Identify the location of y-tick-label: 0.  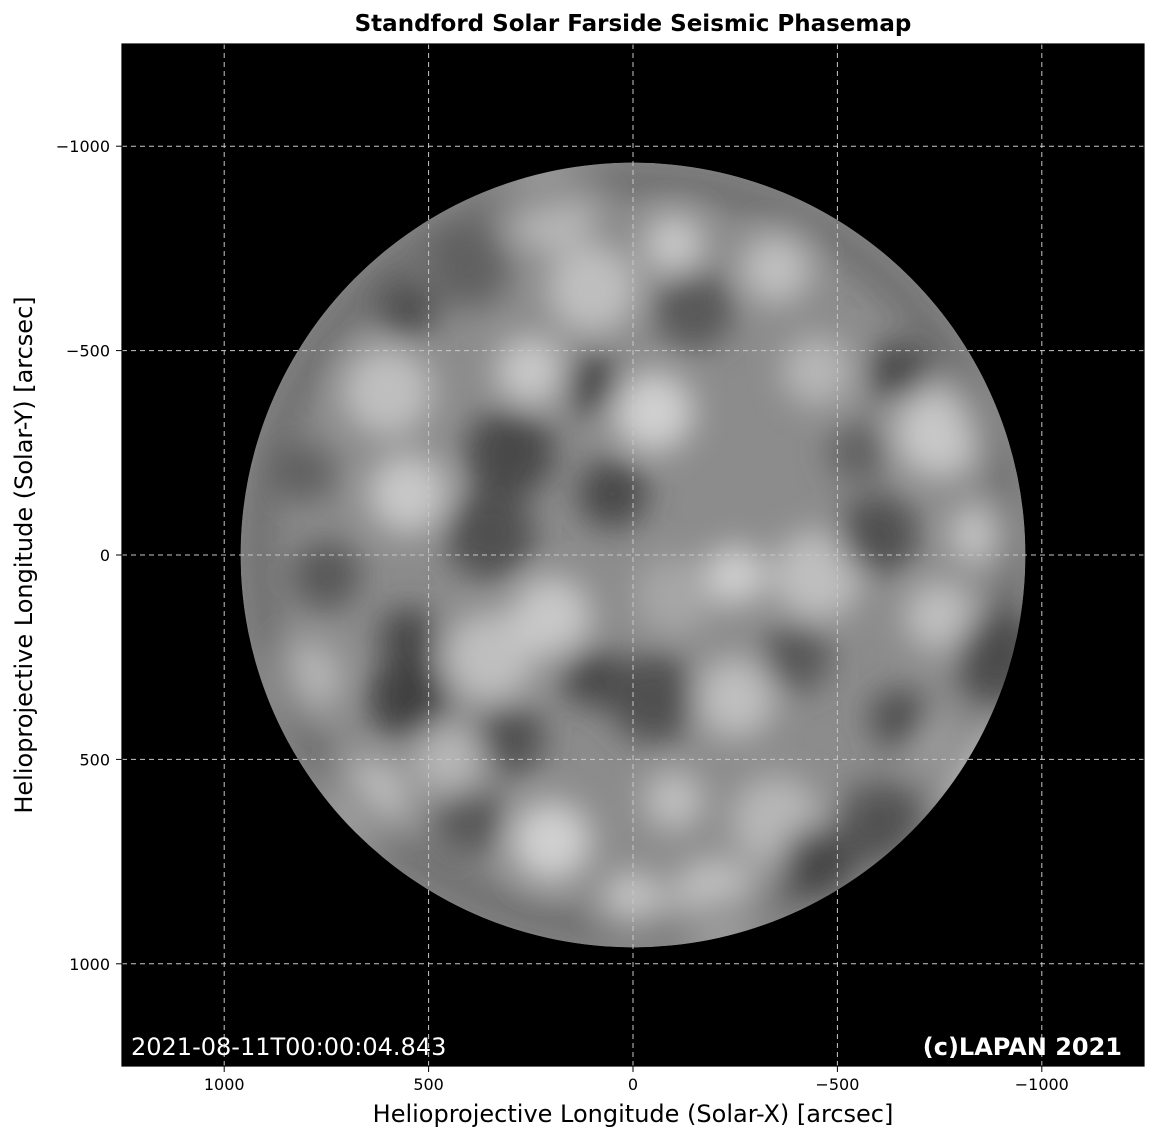
(105, 555).